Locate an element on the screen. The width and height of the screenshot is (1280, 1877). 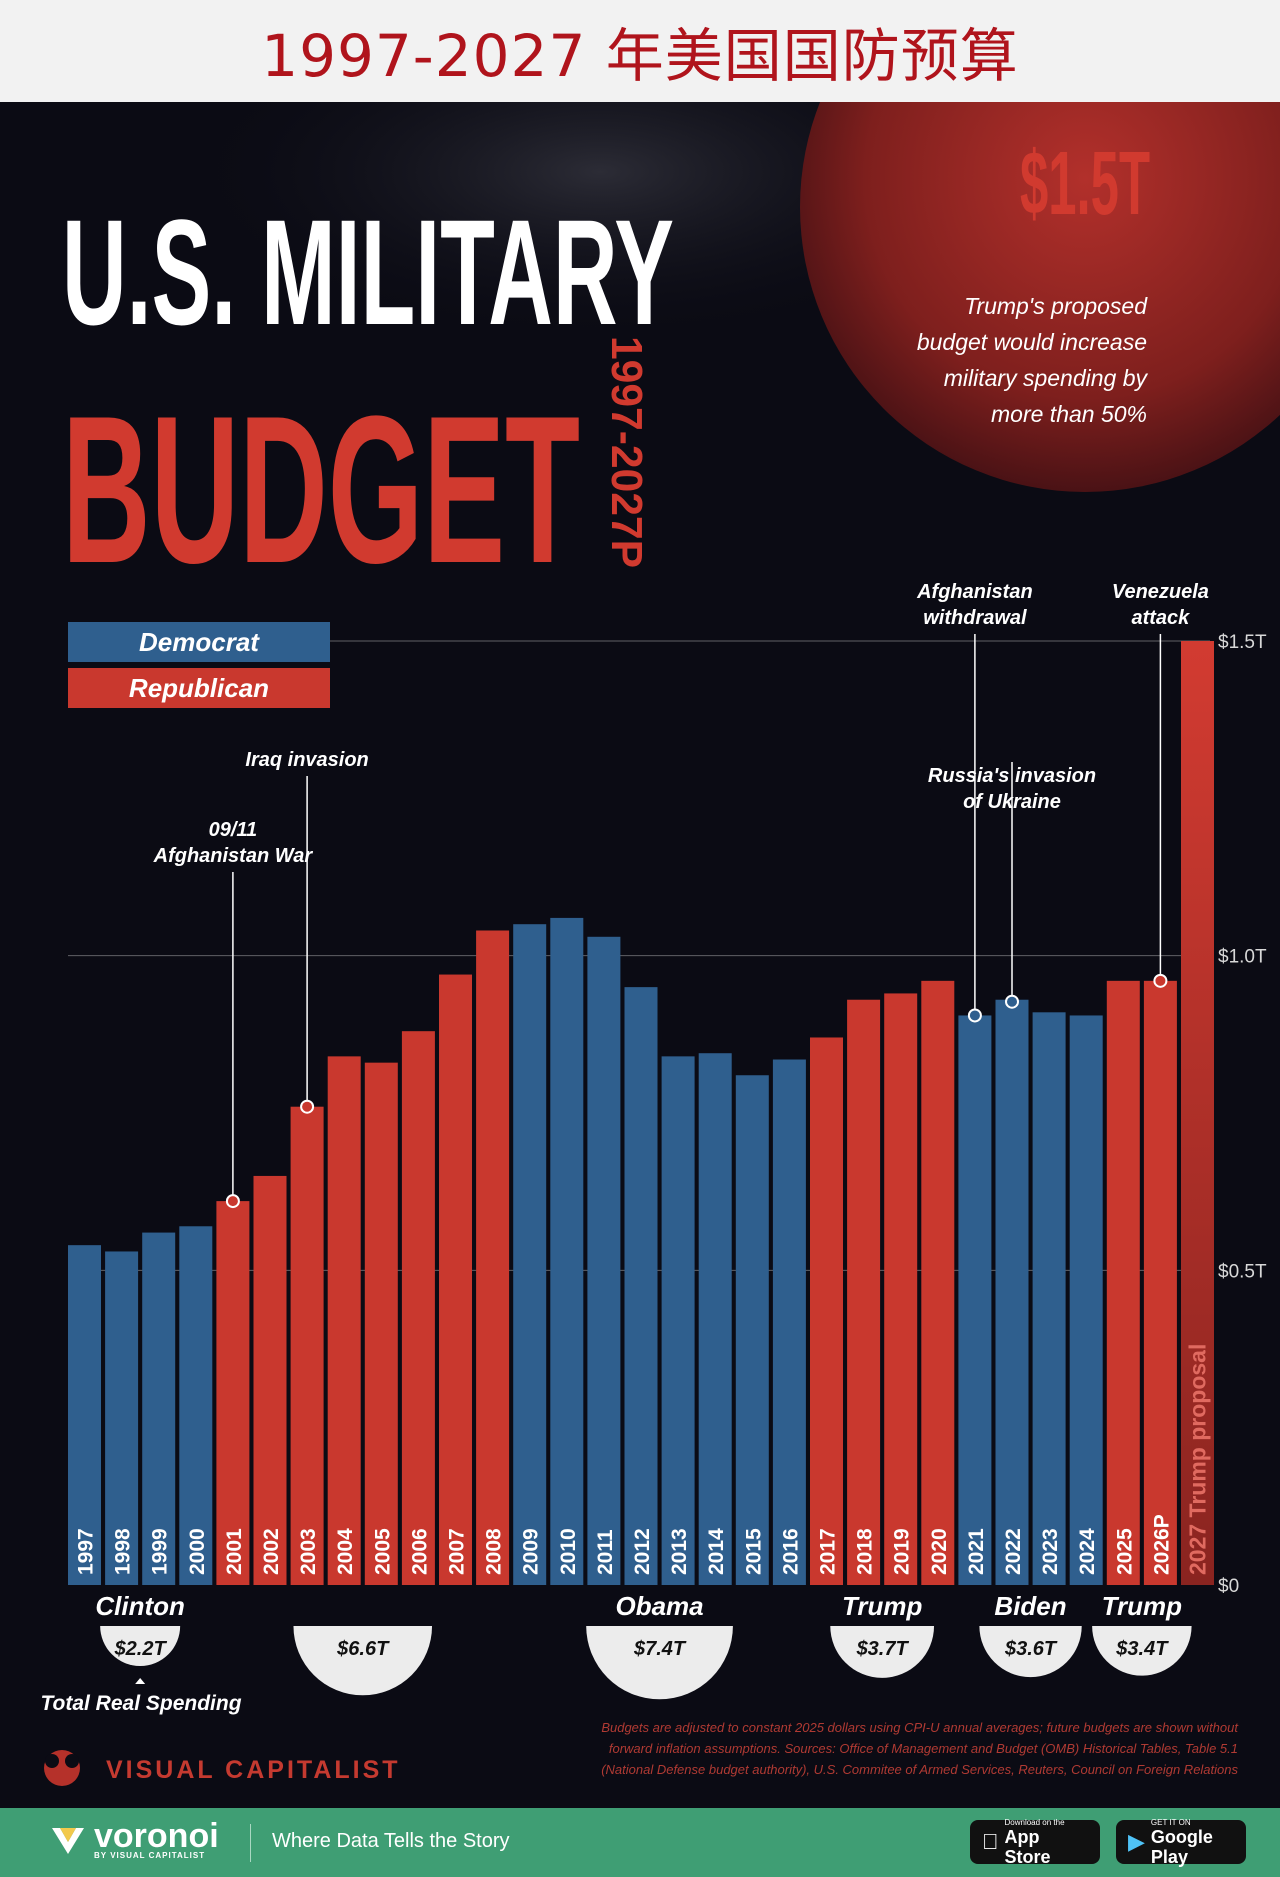
bar-label: 2009 is located at coordinates (531, 1551).